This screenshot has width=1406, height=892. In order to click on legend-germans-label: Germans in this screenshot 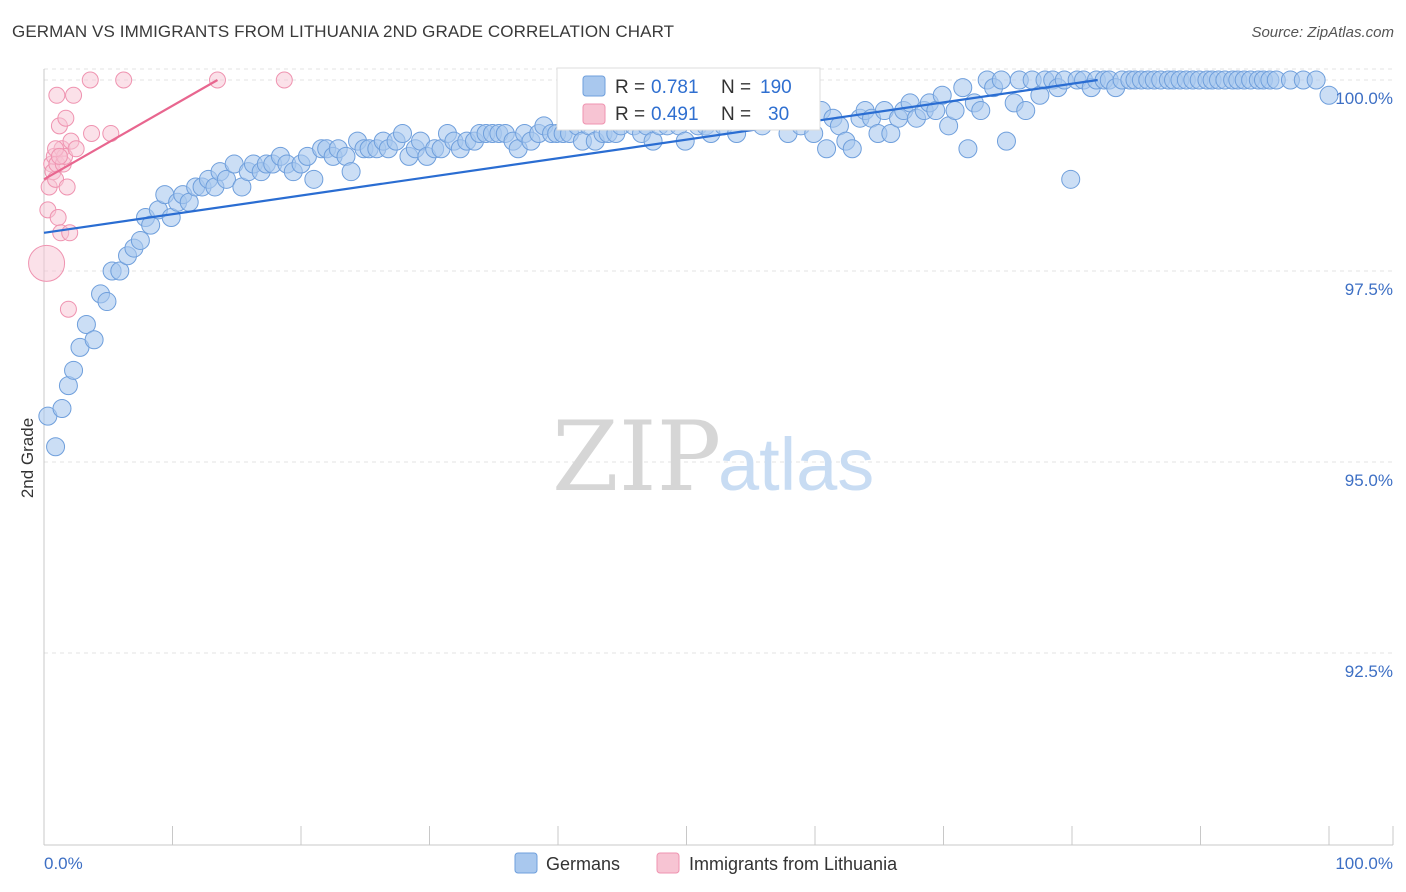, I will do `click(583, 864)`.